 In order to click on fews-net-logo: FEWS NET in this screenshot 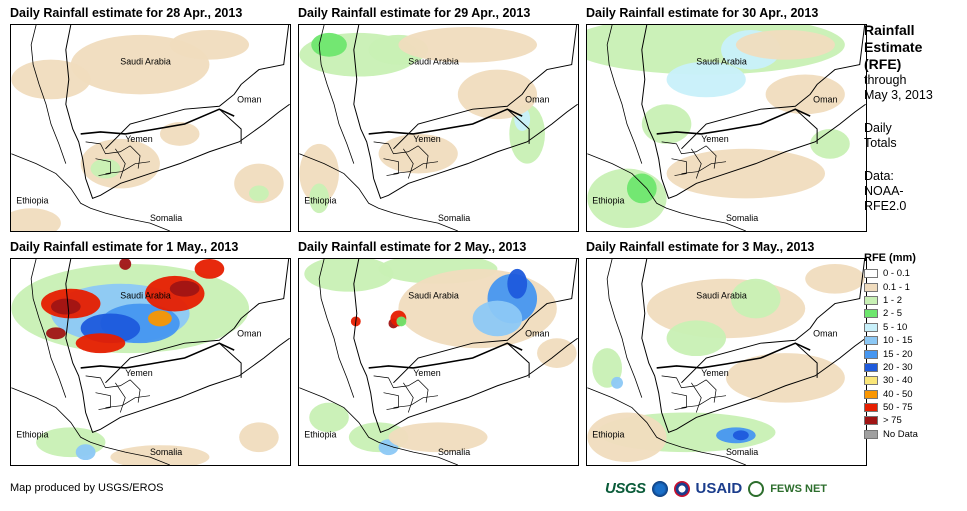, I will do `click(799, 488)`.